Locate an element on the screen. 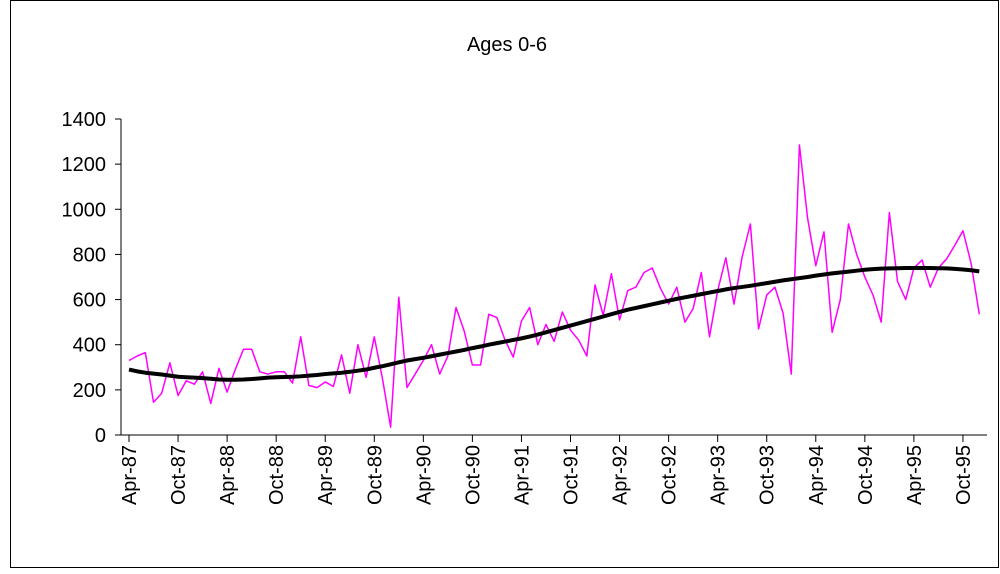 The image size is (1000, 574). y-tick-label: 1200 is located at coordinates (84, 165).